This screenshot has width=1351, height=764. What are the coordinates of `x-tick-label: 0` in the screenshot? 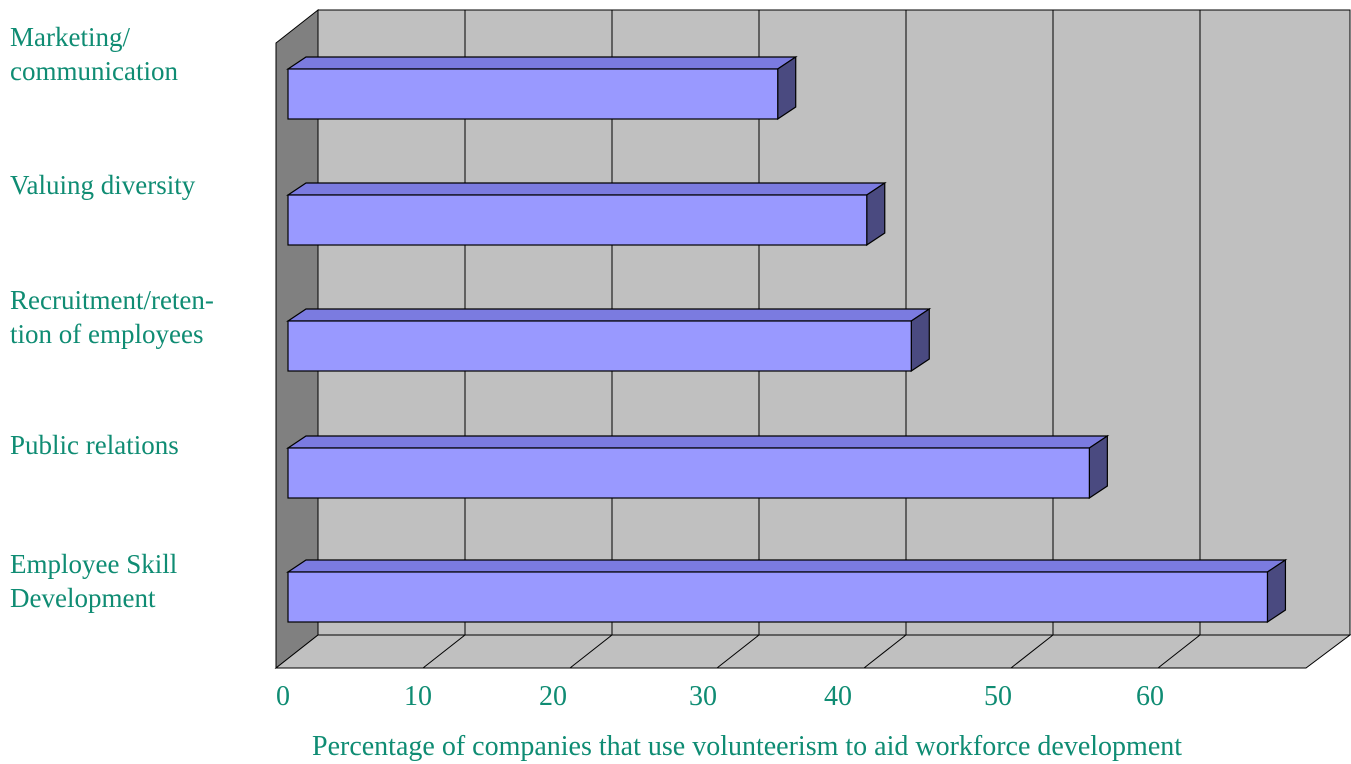 It's located at (283, 696).